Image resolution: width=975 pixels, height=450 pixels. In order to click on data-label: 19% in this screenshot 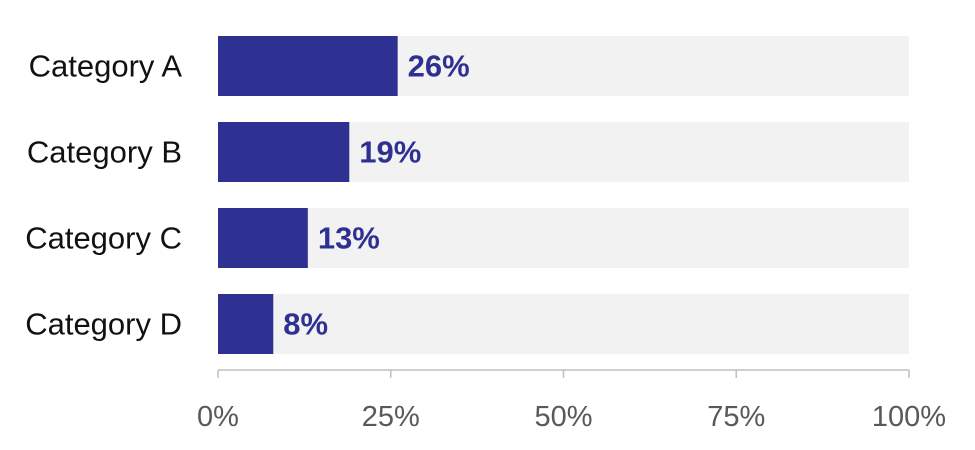, I will do `click(390, 152)`.